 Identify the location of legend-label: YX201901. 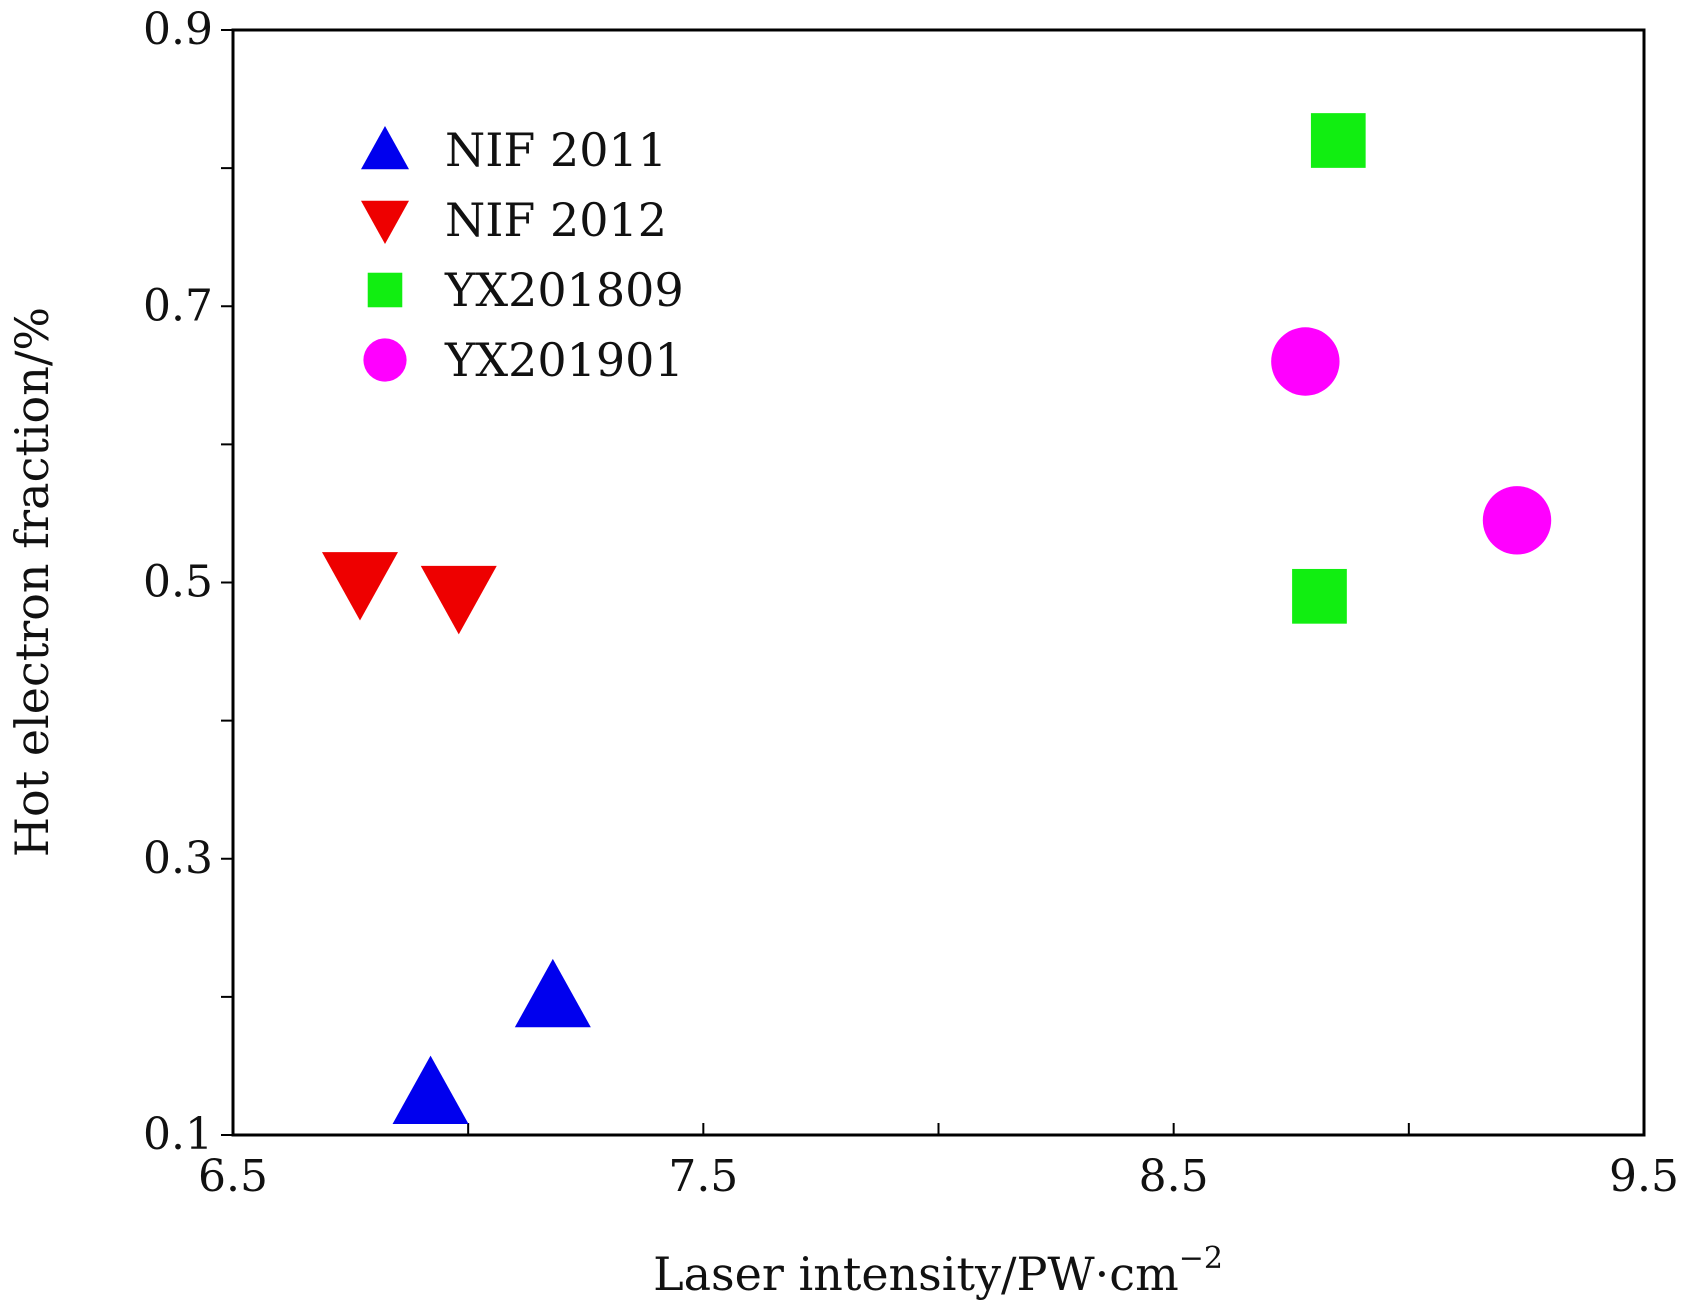
(564, 360).